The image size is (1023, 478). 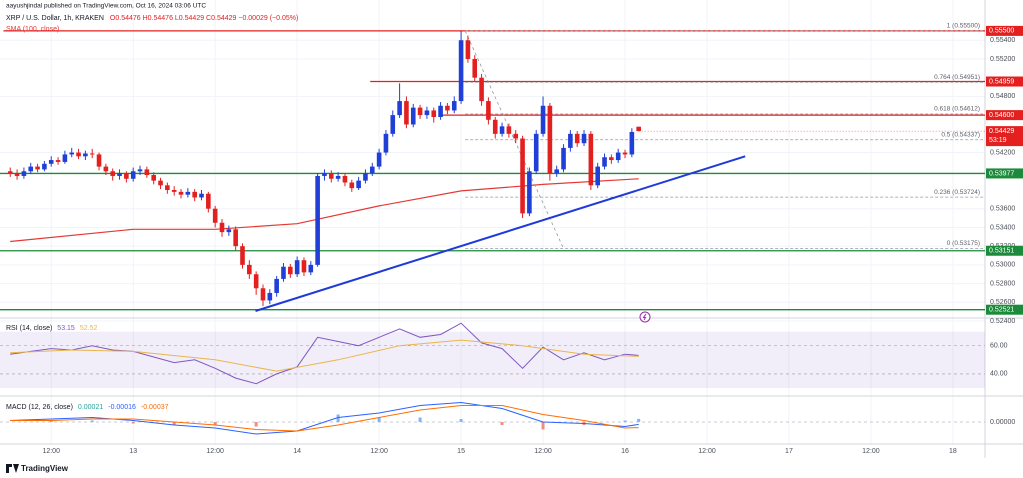 What do you see at coordinates (963, 26) in the screenshot?
I see `fib-level-label: 1 (0.55500)` at bounding box center [963, 26].